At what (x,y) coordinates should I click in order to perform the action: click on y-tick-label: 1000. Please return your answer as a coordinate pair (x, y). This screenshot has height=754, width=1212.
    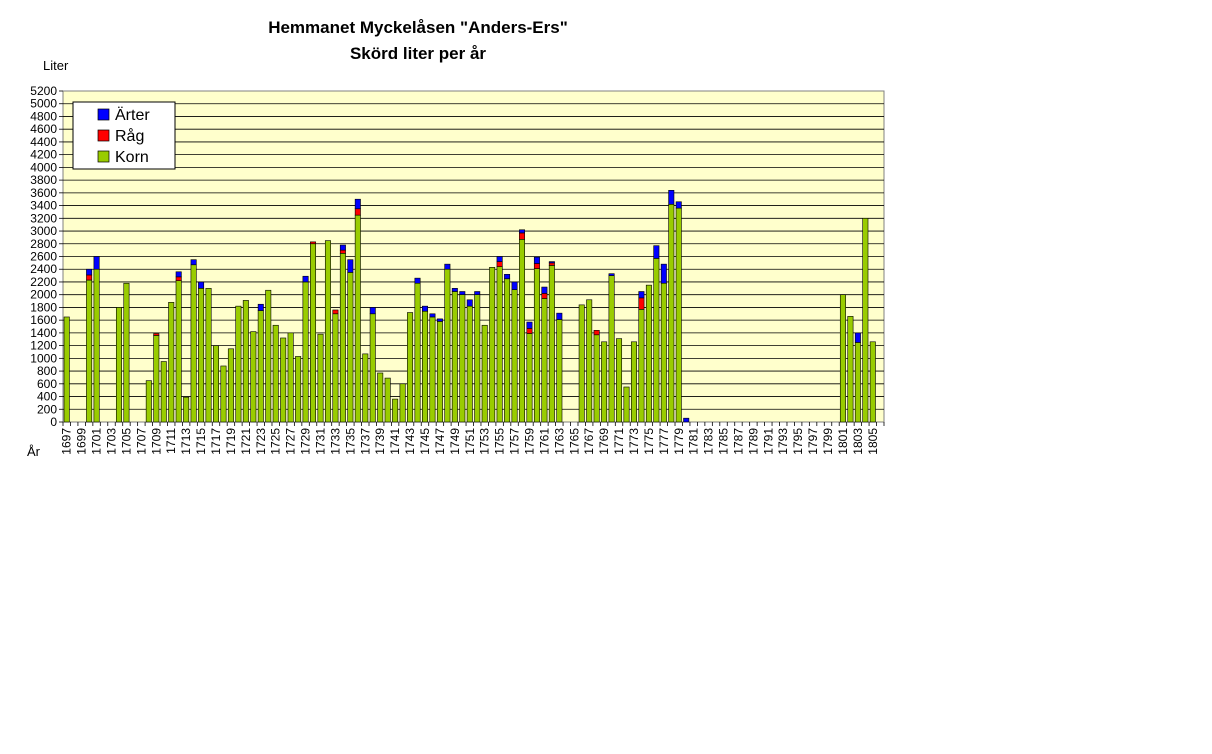
    Looking at the image, I should click on (43, 358).